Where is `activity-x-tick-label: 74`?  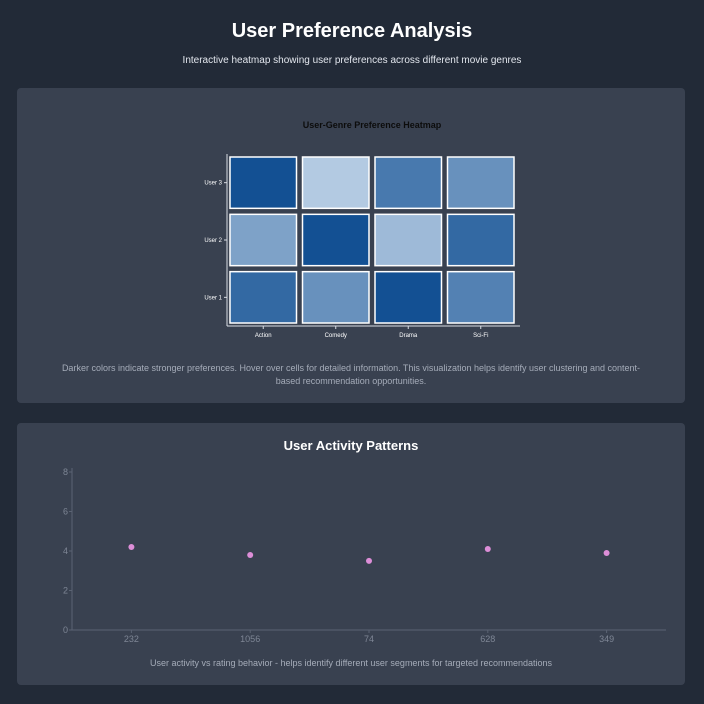 activity-x-tick-label: 74 is located at coordinates (369, 639).